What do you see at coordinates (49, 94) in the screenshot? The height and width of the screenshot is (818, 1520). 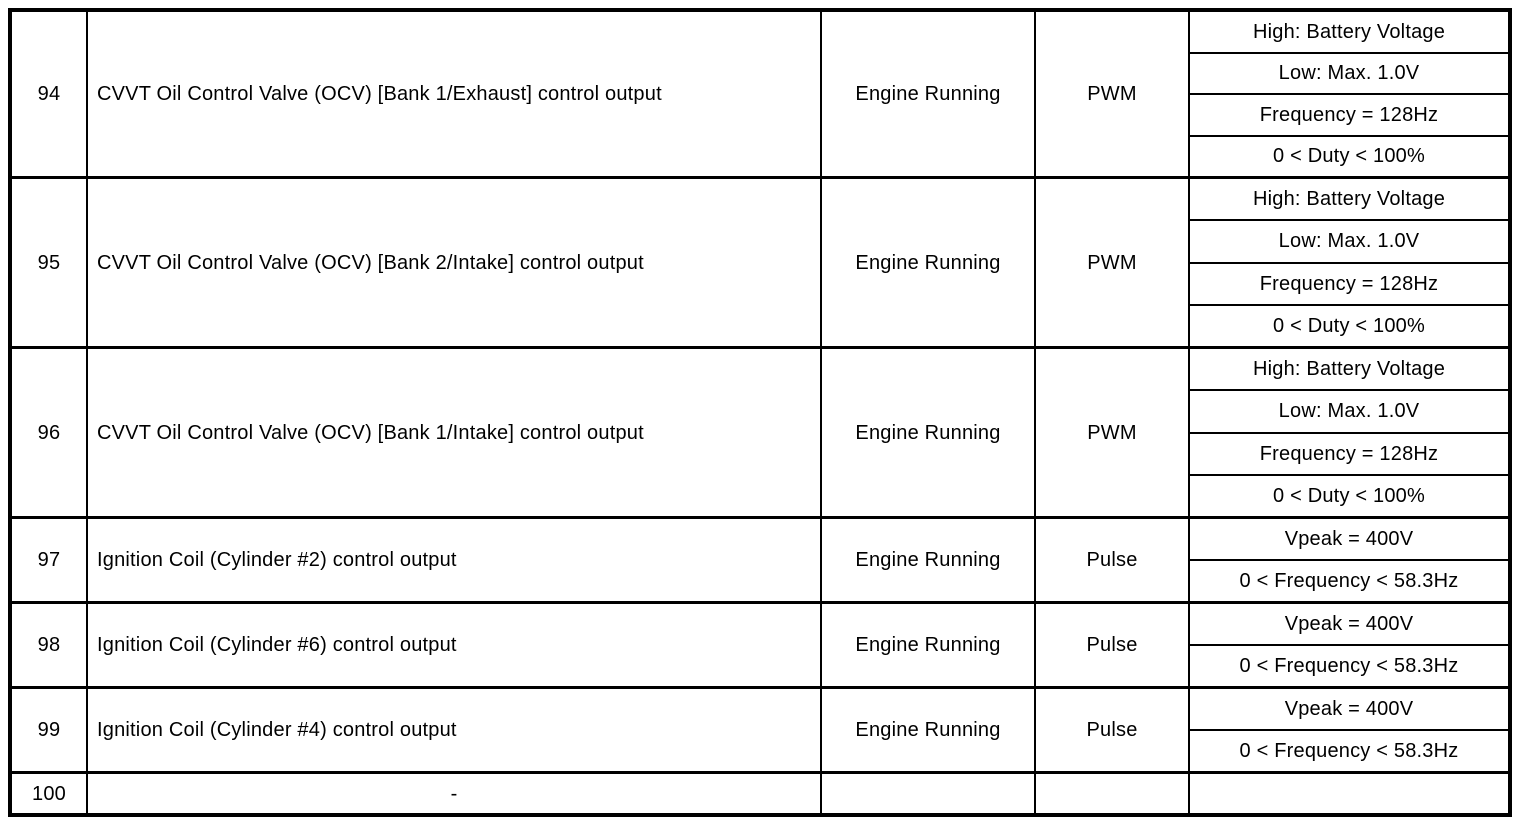 I see `pin-cell: 94` at bounding box center [49, 94].